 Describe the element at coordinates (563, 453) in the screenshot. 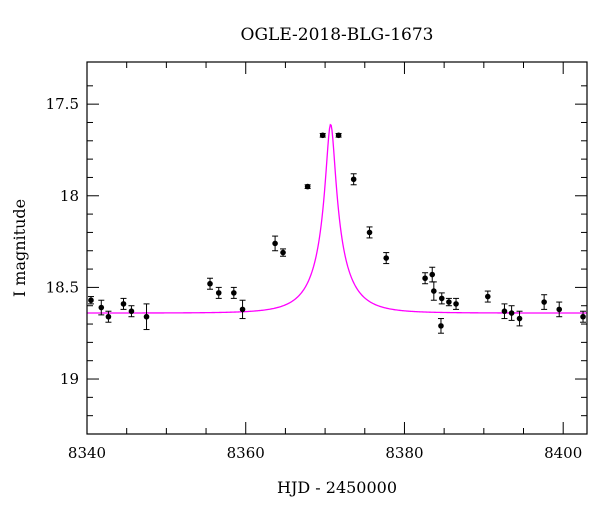

I see `x-tick-label: 8400` at that location.